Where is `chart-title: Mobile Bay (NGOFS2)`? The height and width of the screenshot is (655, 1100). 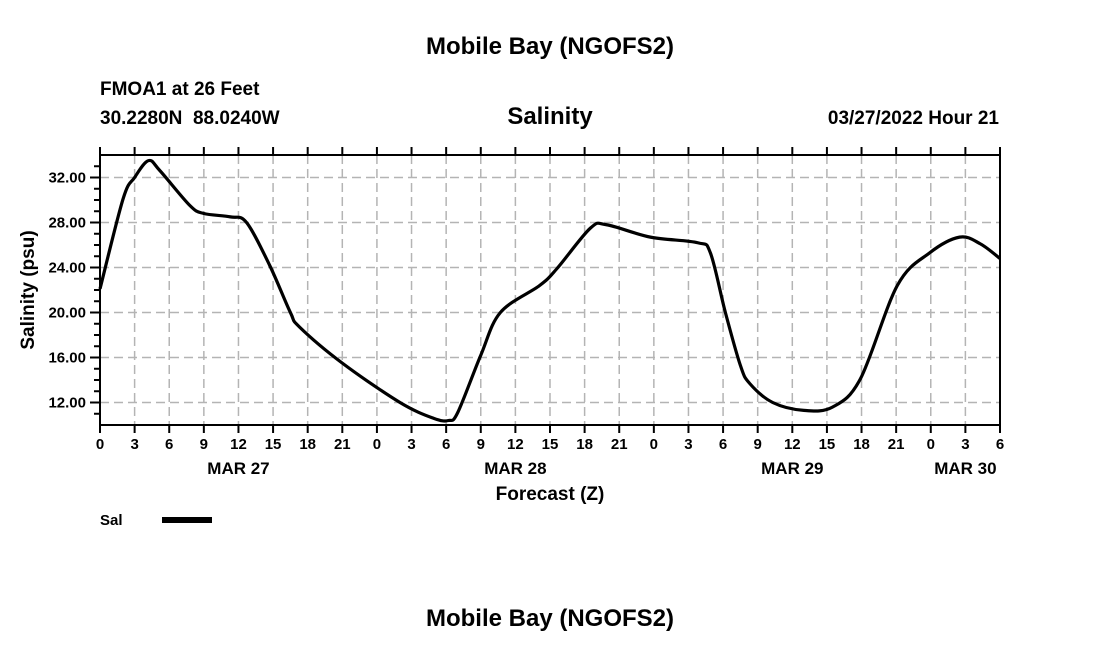 chart-title: Mobile Bay (NGOFS2) is located at coordinates (550, 46).